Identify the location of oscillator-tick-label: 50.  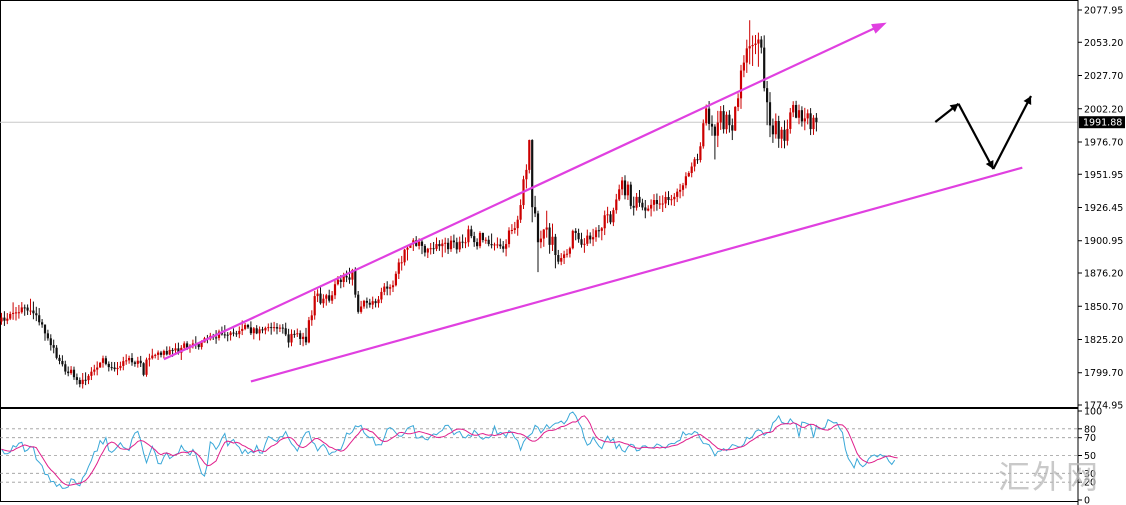
(1090, 456).